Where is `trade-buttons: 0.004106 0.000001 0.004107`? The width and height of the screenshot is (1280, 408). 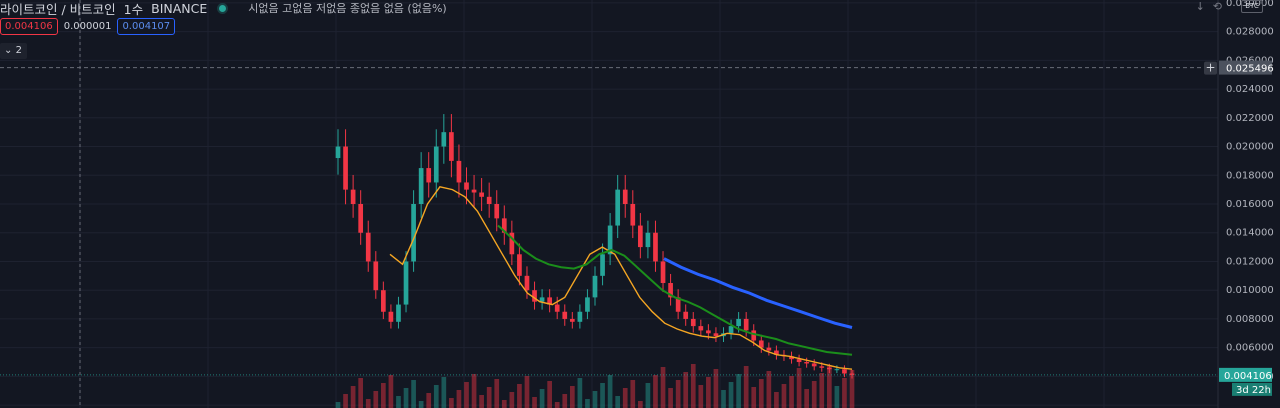 trade-buttons: 0.004106 0.000001 0.004107 is located at coordinates (88, 26).